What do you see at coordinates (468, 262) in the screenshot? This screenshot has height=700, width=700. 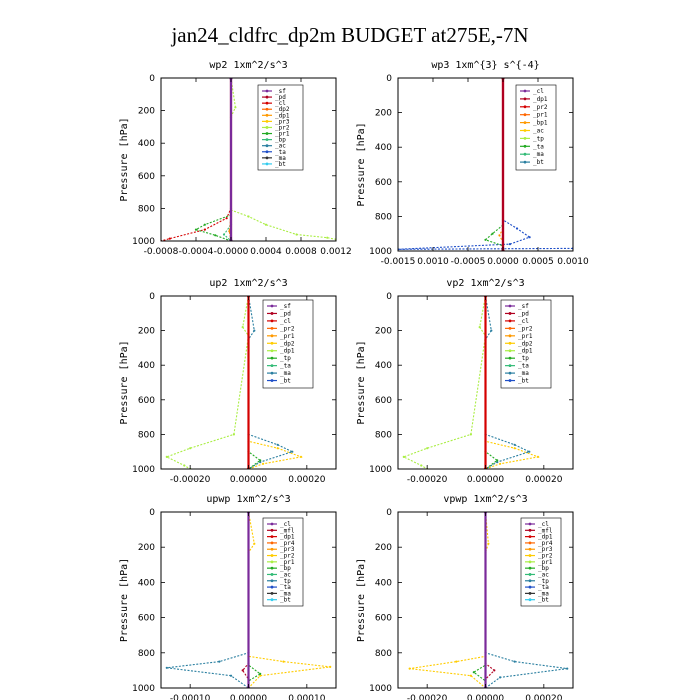 I see `x-tick-label: -0.0005` at bounding box center [468, 262].